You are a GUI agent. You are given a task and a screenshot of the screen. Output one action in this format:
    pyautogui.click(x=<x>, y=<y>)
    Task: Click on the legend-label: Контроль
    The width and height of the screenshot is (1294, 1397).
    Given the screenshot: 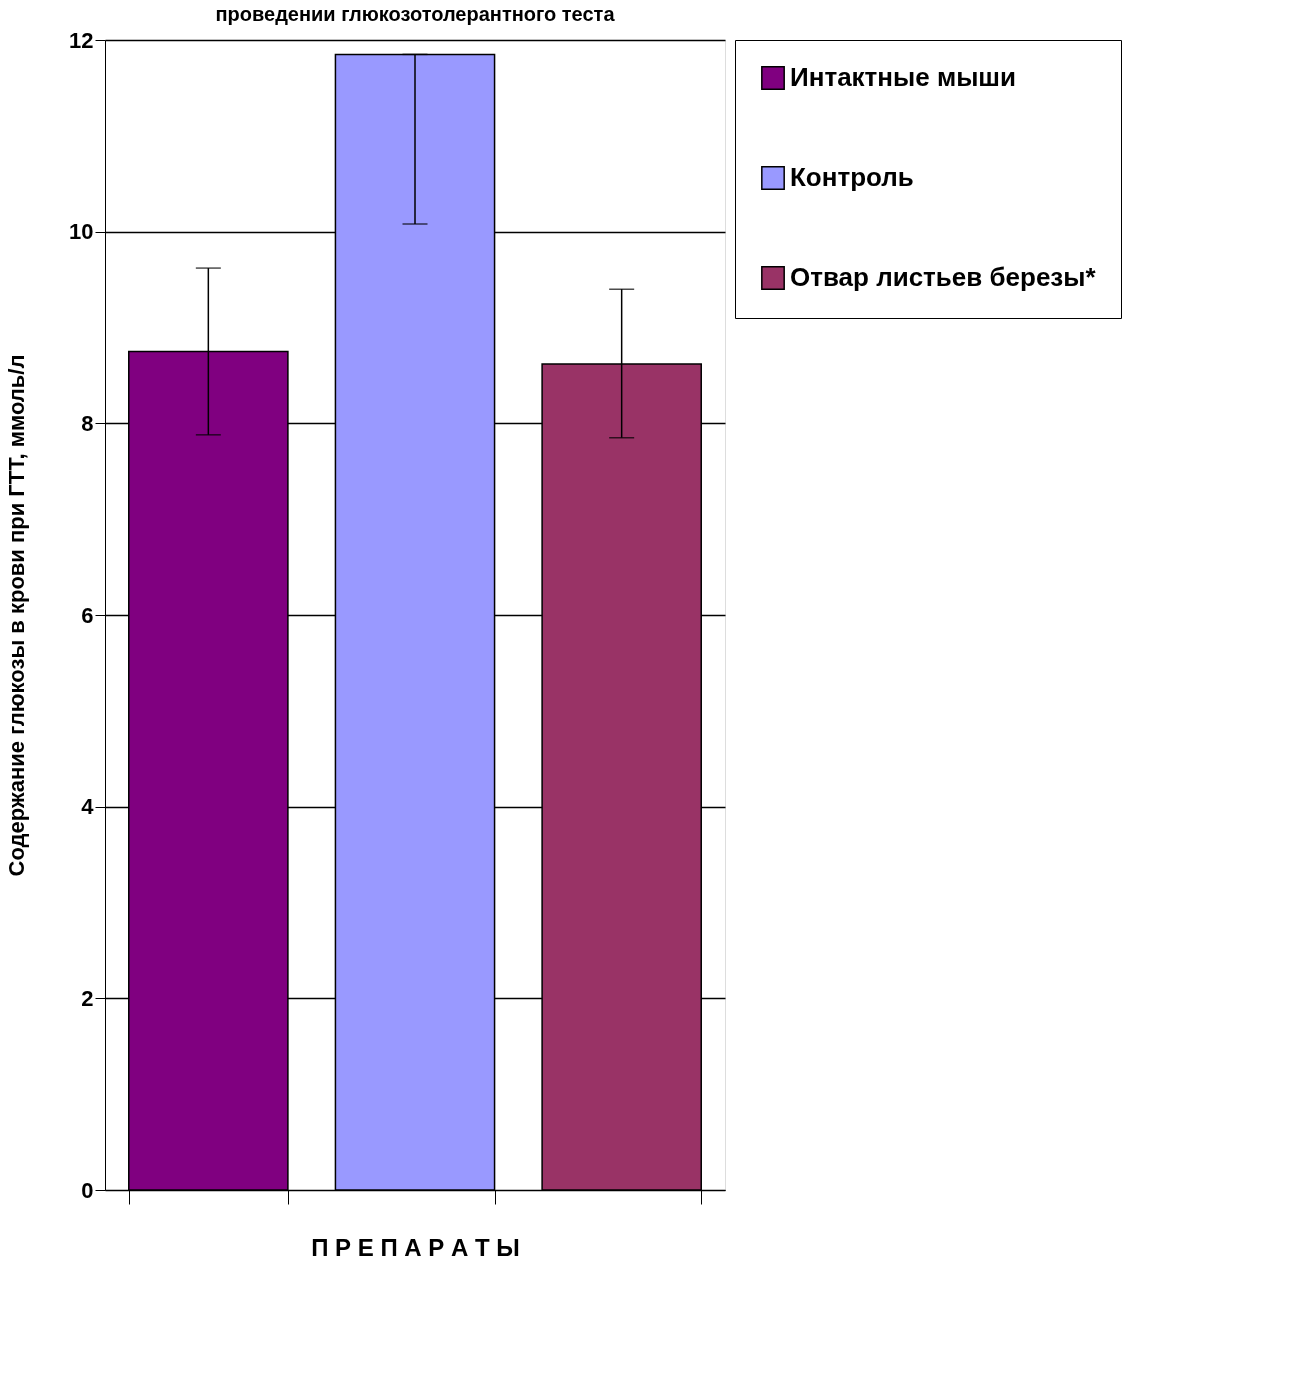 What is the action you would take?
    pyautogui.click(x=852, y=177)
    